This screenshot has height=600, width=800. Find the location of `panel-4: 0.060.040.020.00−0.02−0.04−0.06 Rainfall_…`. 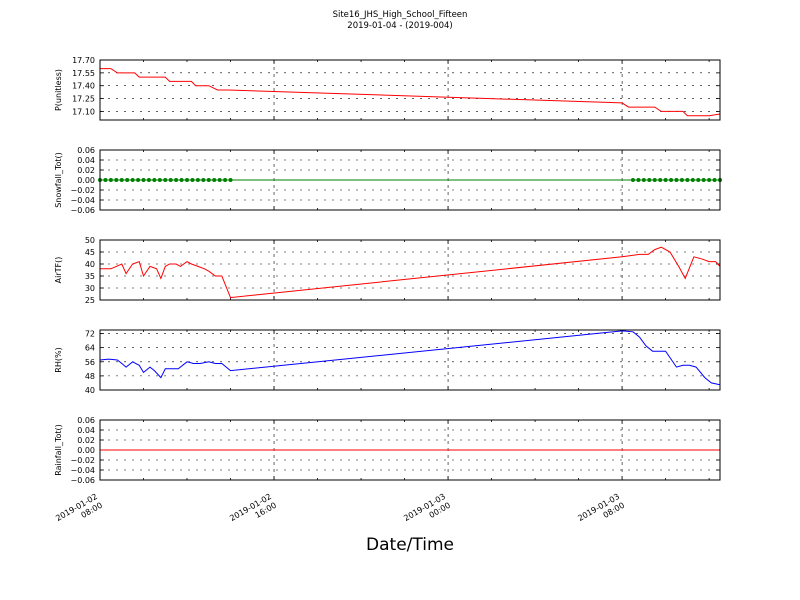

panel-4: 0.060.040.020.00−0.02−0.04−0.06 Rainfall_… is located at coordinates (387, 450).